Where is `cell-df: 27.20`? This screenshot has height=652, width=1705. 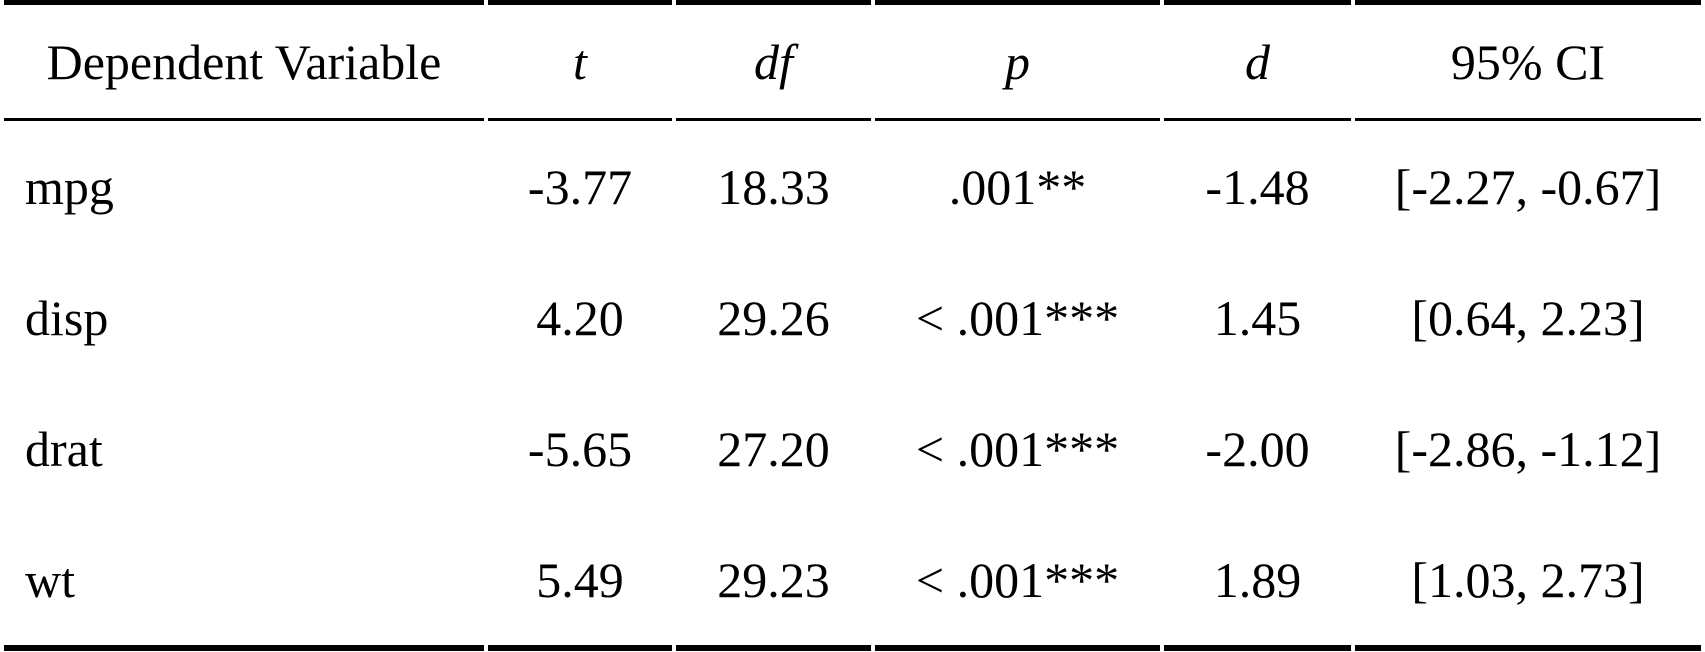
cell-df: 27.20 is located at coordinates (773, 448).